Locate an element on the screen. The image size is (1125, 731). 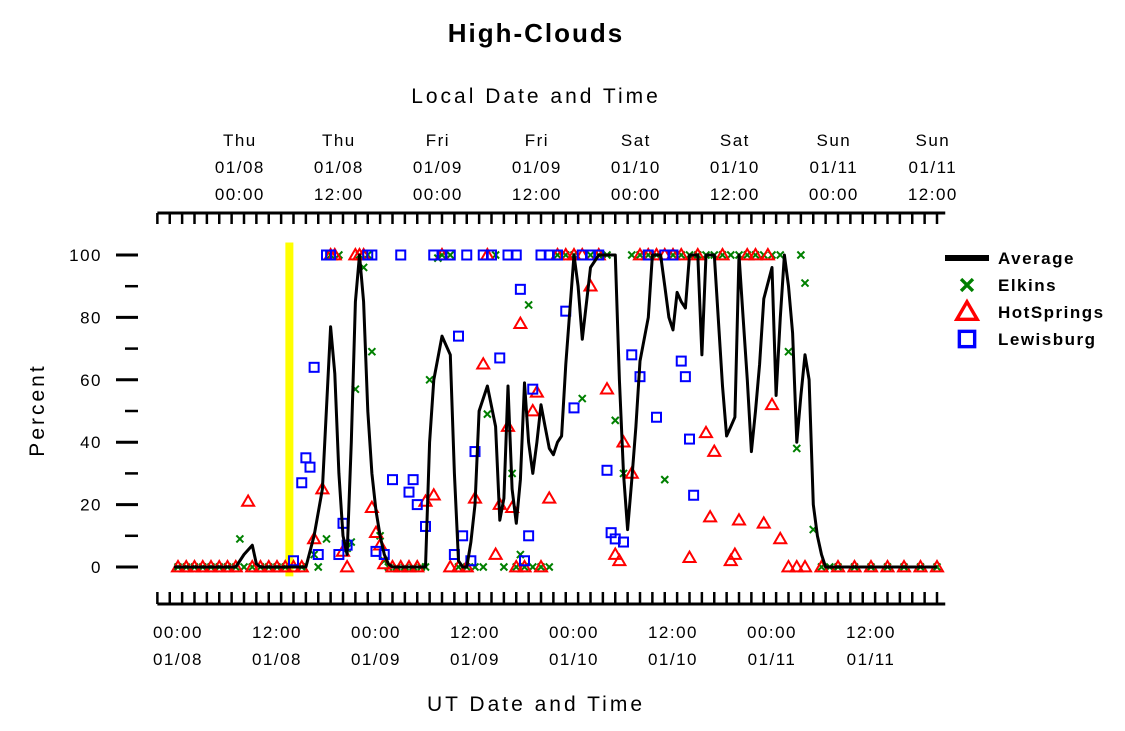
top-tick-day: Sat is located at coordinates (636, 140).